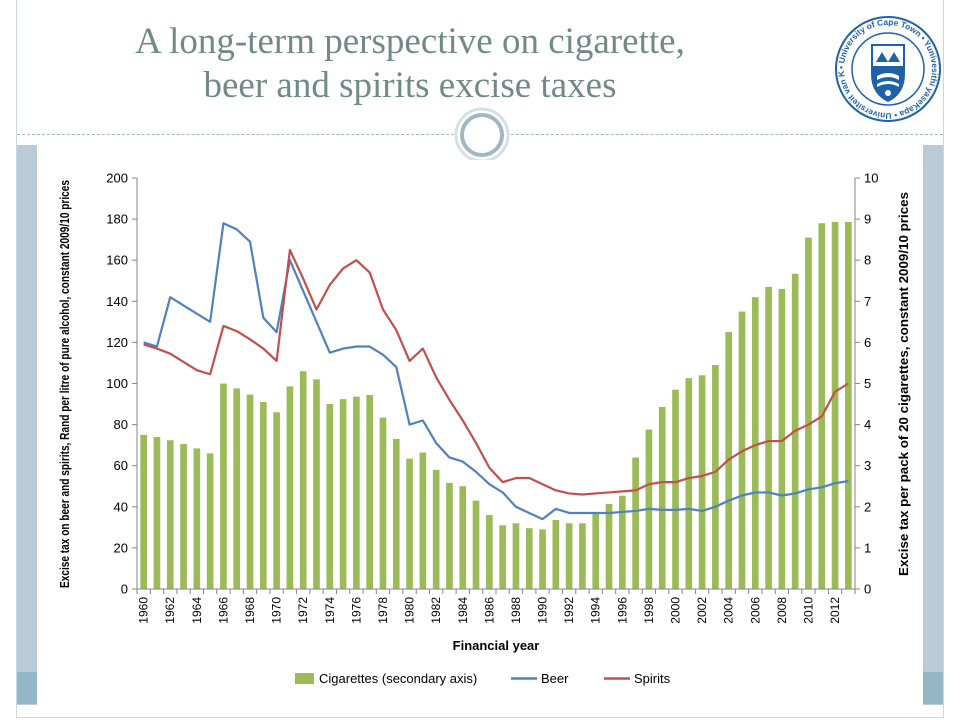 This screenshot has width=960, height=720. Describe the element at coordinates (316, 484) in the screenshot. I see `cigarettes-bar-1973` at that location.